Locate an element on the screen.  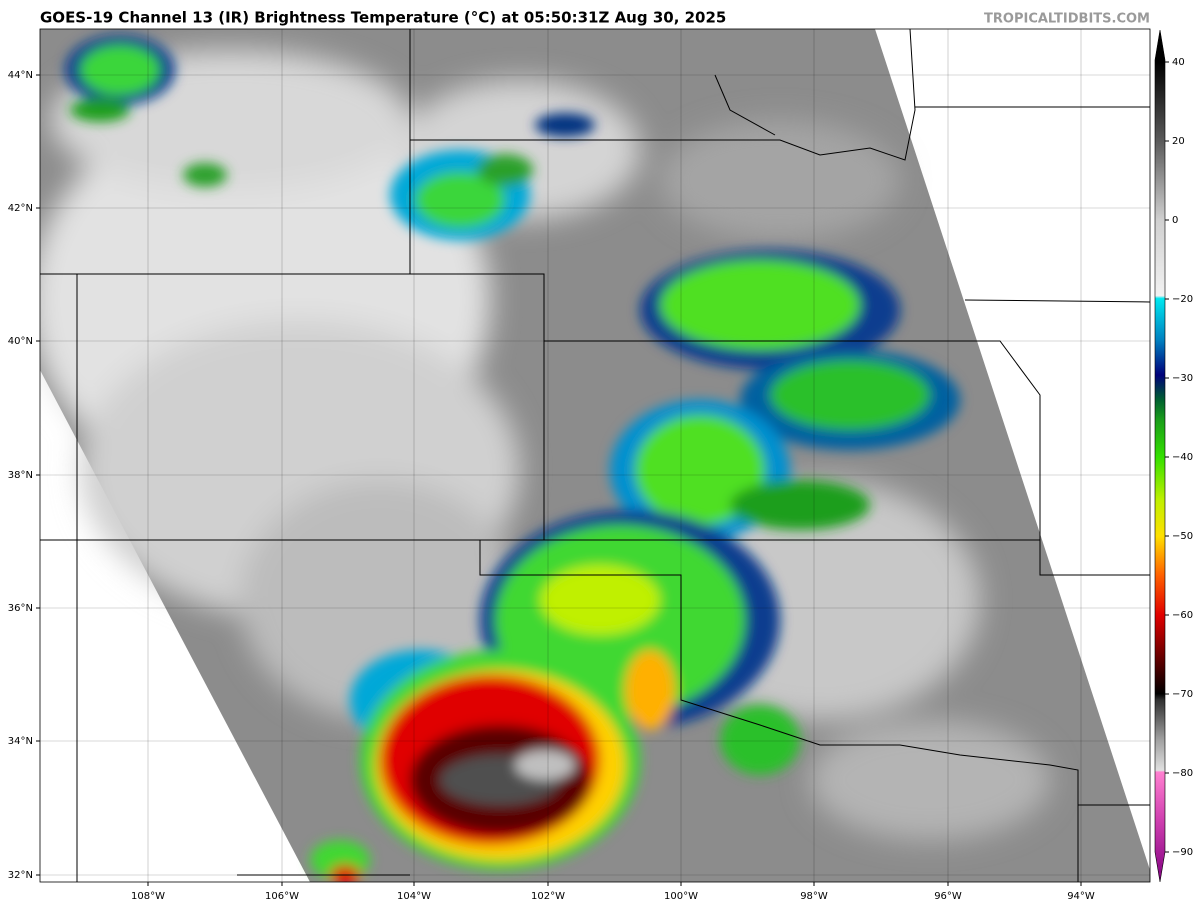
watermark: TROPICALTIDBITS.COM is located at coordinates (1067, 19).